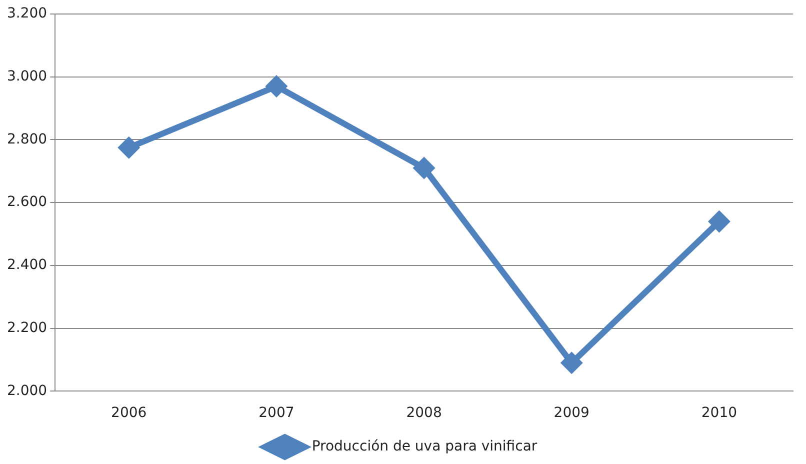  What do you see at coordinates (27, 14) in the screenshot?
I see `y-tick-label: 3.200` at bounding box center [27, 14].